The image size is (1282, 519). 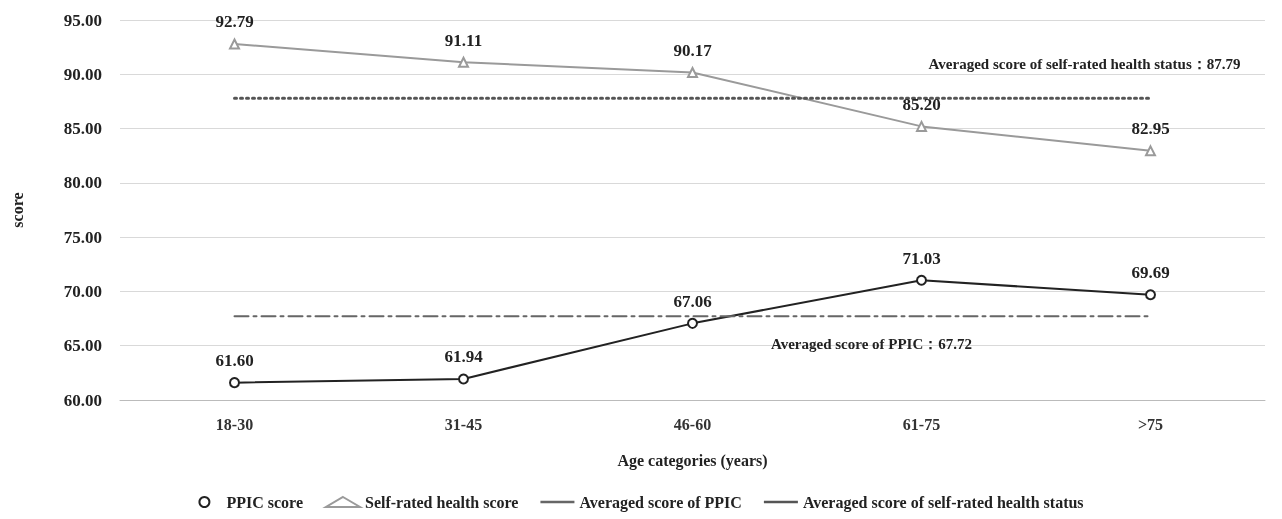 What do you see at coordinates (692, 424) in the screenshot?
I see `x-tick-label: 46-60` at bounding box center [692, 424].